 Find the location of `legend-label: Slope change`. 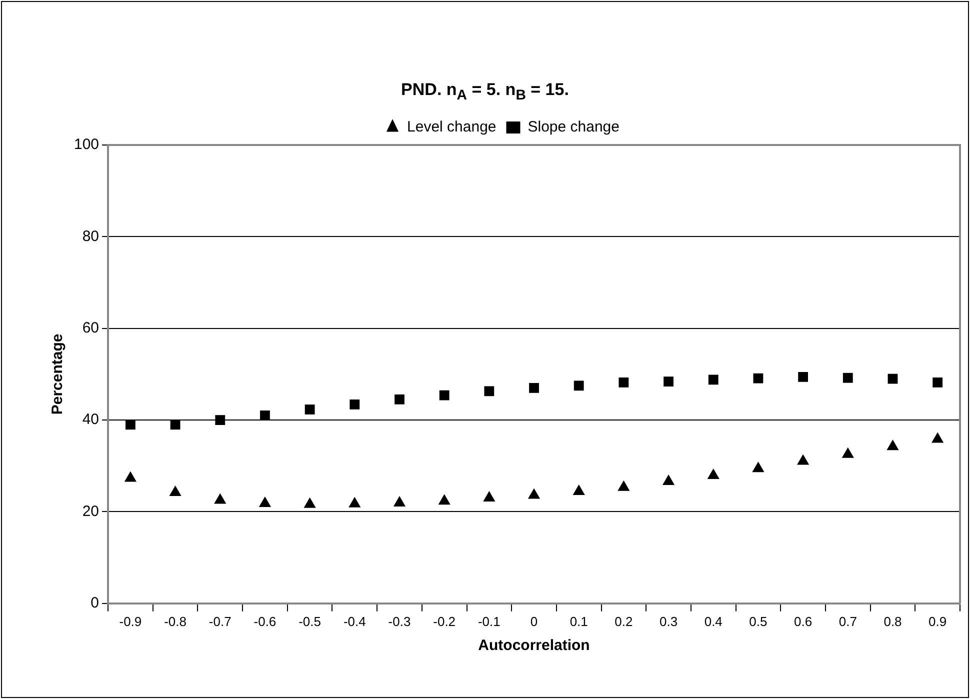

legend-label: Slope change is located at coordinates (574, 127).